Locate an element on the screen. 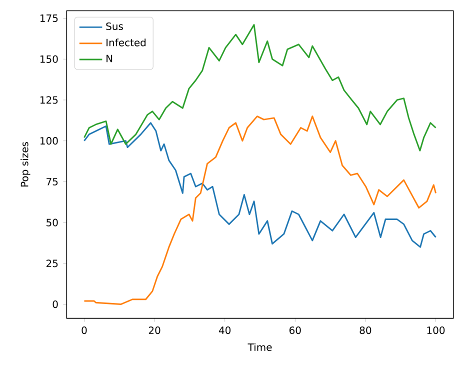  y-tick-label: 100 is located at coordinates (49, 141).